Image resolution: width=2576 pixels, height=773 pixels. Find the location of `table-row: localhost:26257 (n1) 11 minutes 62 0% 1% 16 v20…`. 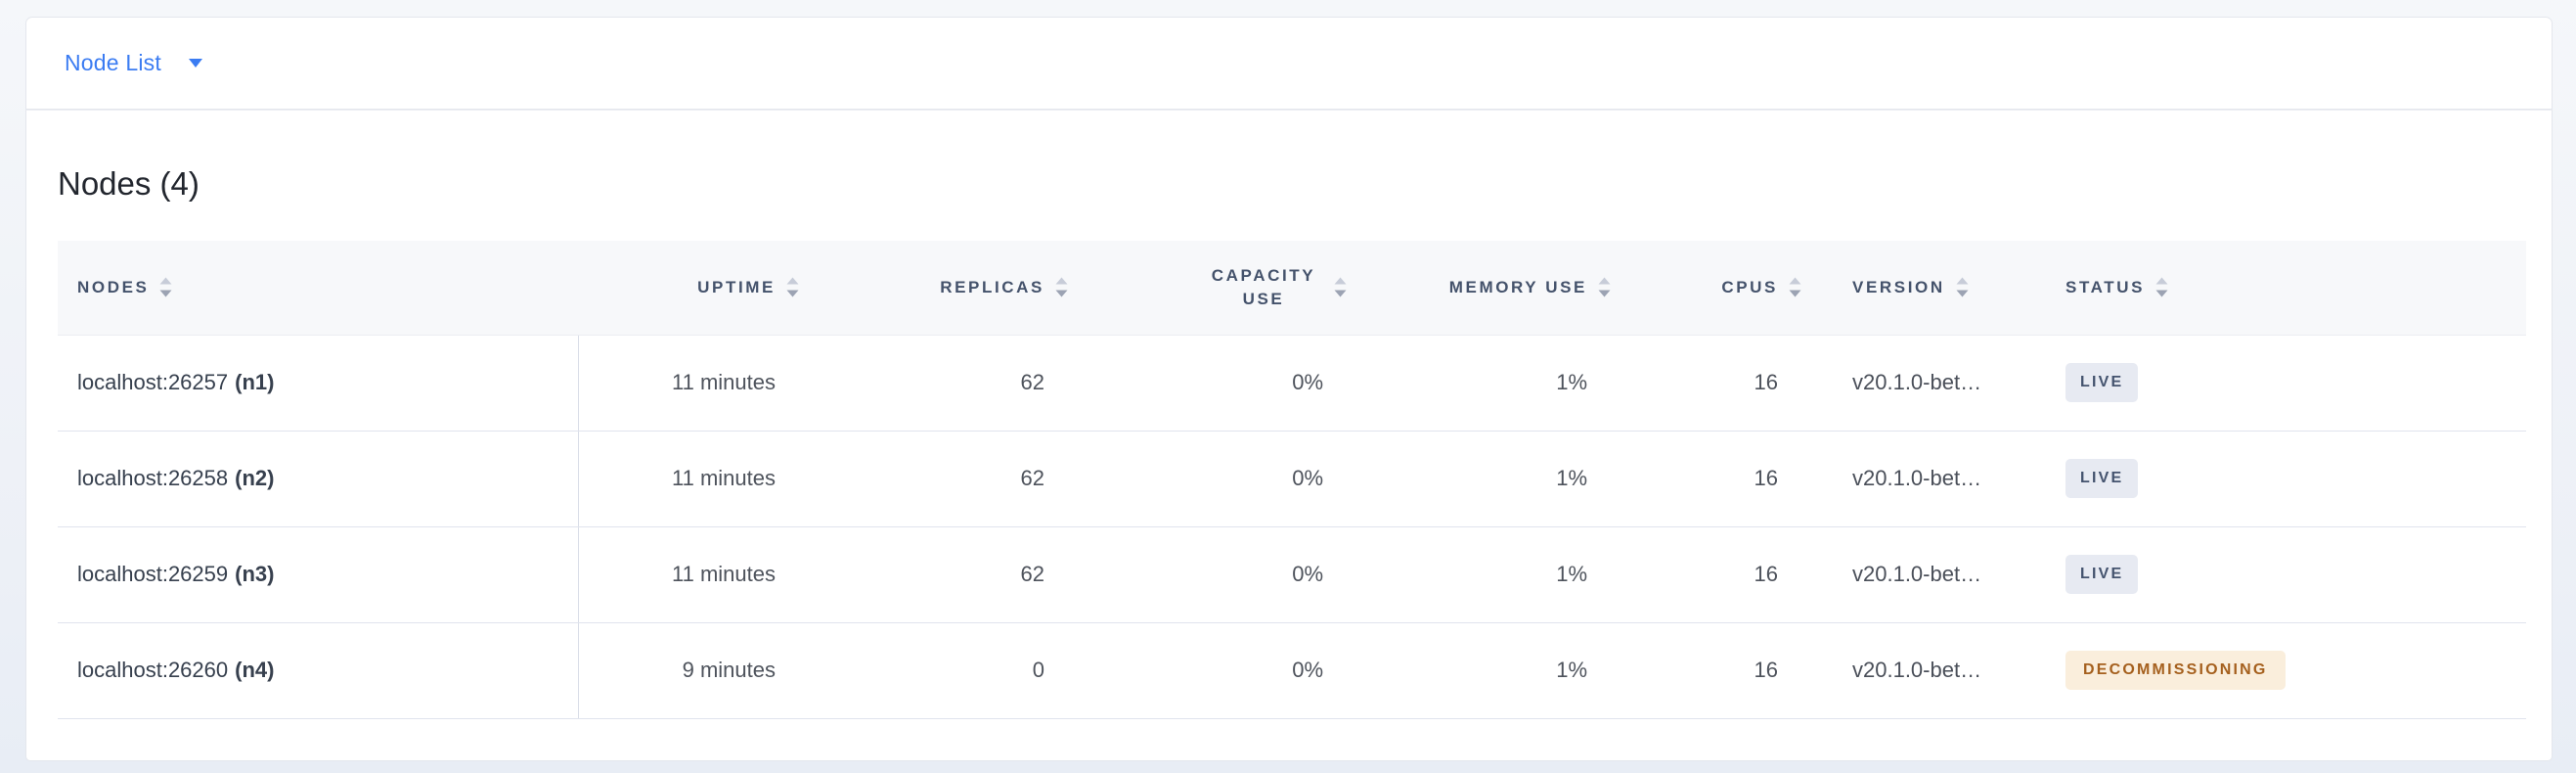

table-row: localhost:26257 (n1) 11 minutes 62 0% 1% 16 v20… is located at coordinates (1292, 383).